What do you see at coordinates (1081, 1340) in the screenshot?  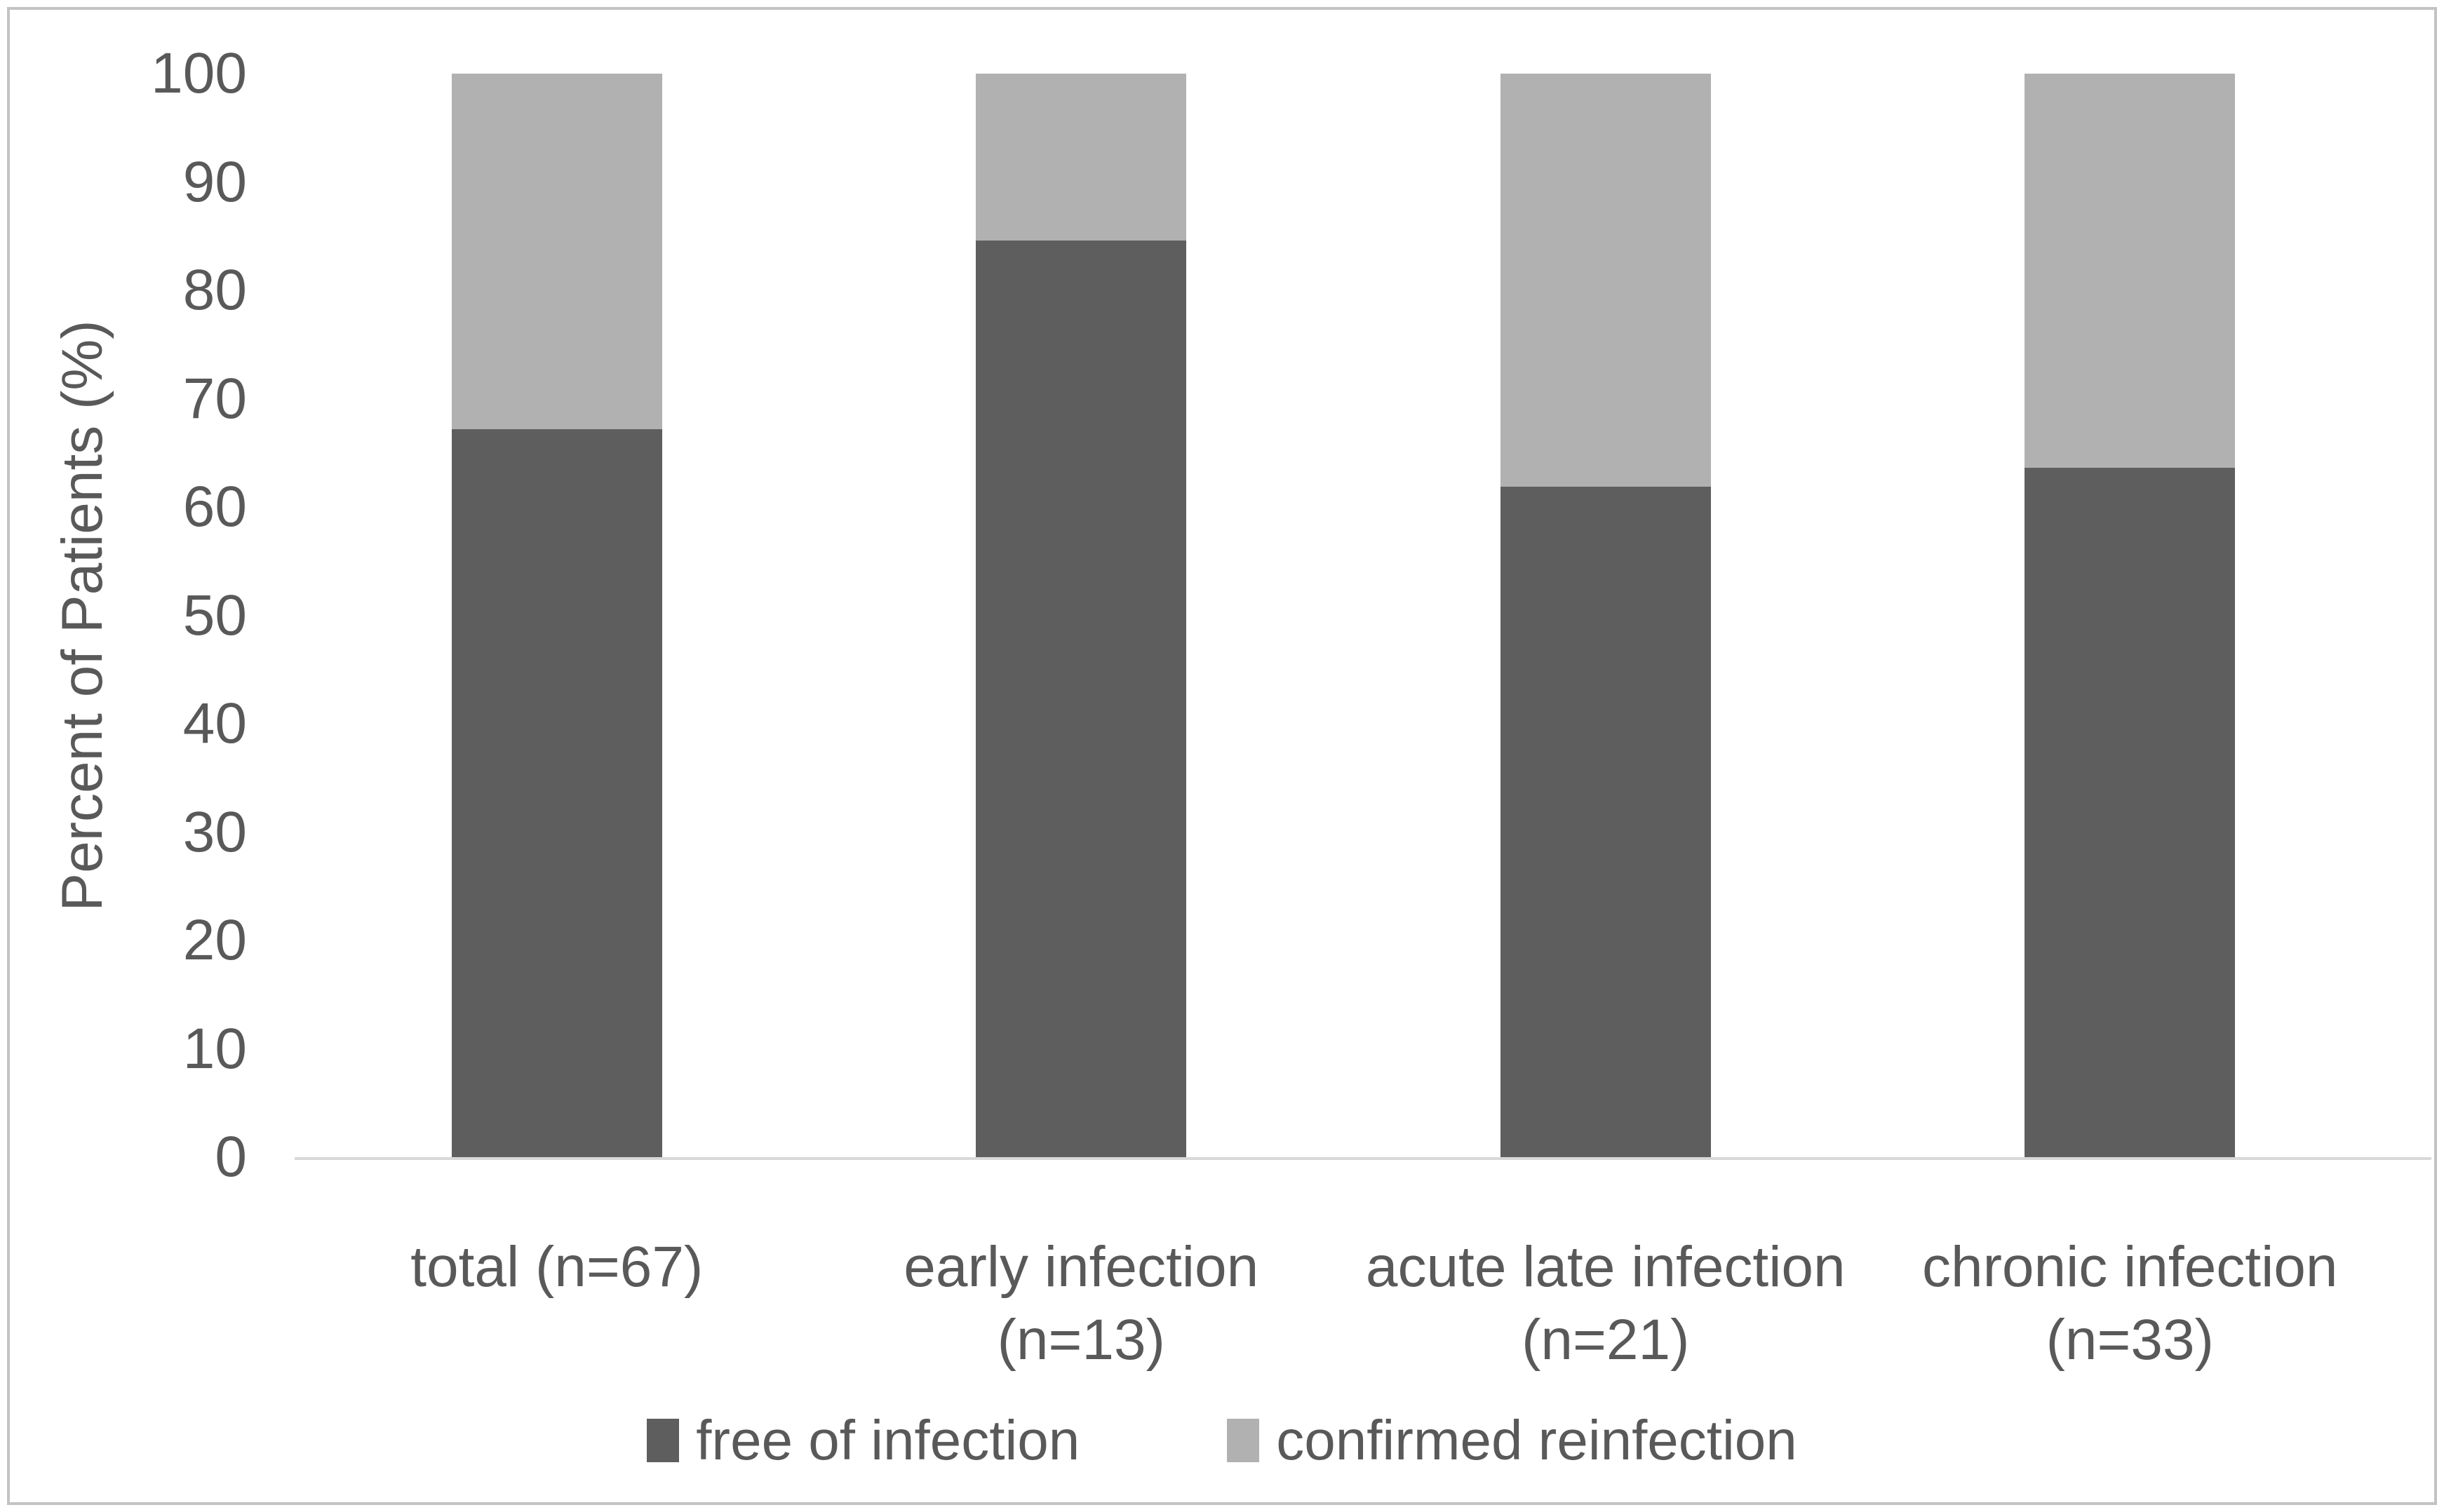 I see `x-category-label-line: (n=13)` at bounding box center [1081, 1340].